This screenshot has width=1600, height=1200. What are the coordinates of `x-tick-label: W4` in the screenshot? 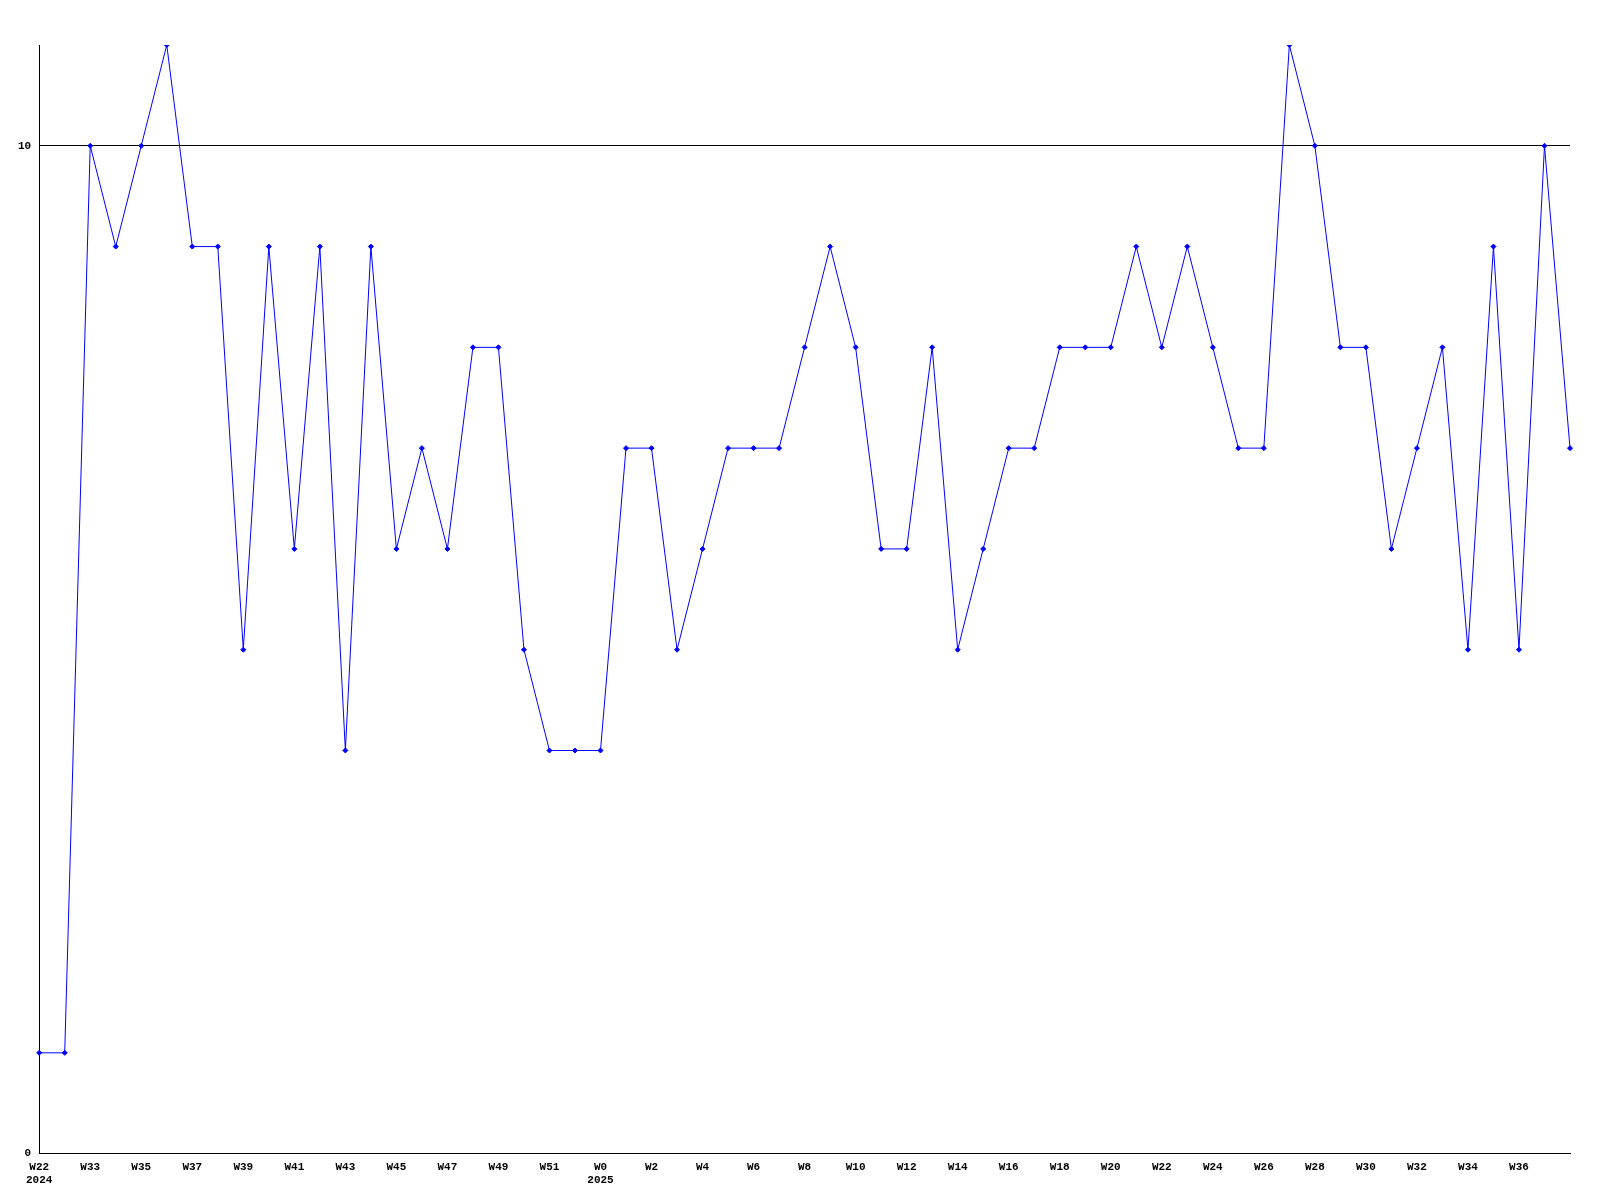 It's located at (702, 1166).